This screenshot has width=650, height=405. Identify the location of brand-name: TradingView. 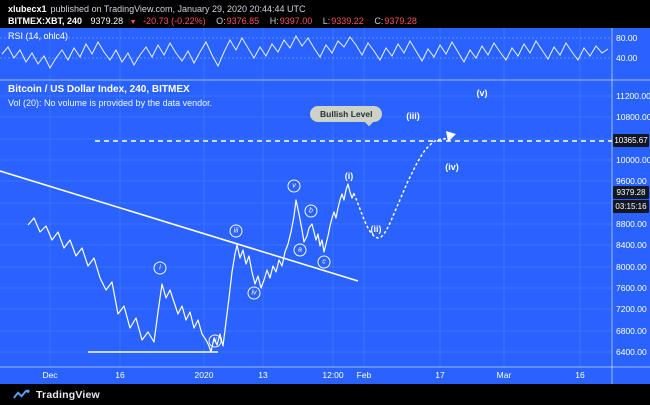
(68, 394).